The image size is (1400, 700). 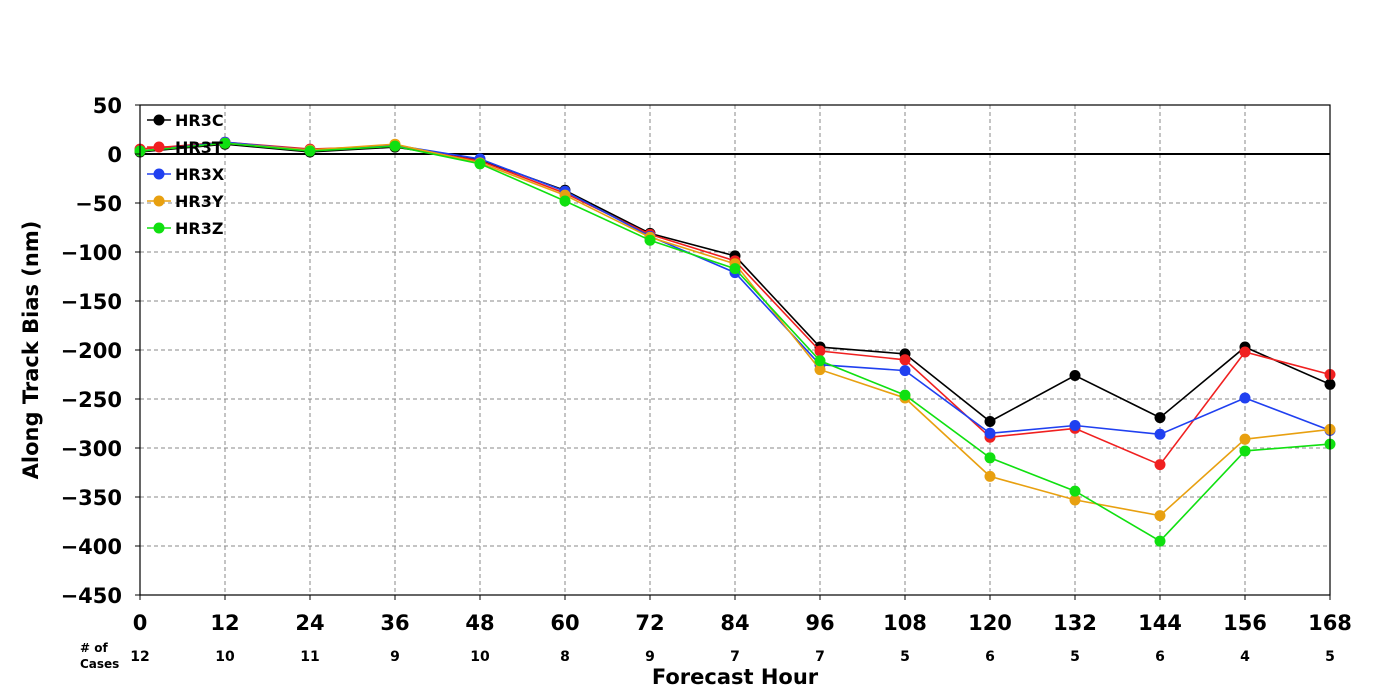 I want to click on legend: HR3C HR3T HR3X HR3Y HR3Z, so click(x=186, y=174).